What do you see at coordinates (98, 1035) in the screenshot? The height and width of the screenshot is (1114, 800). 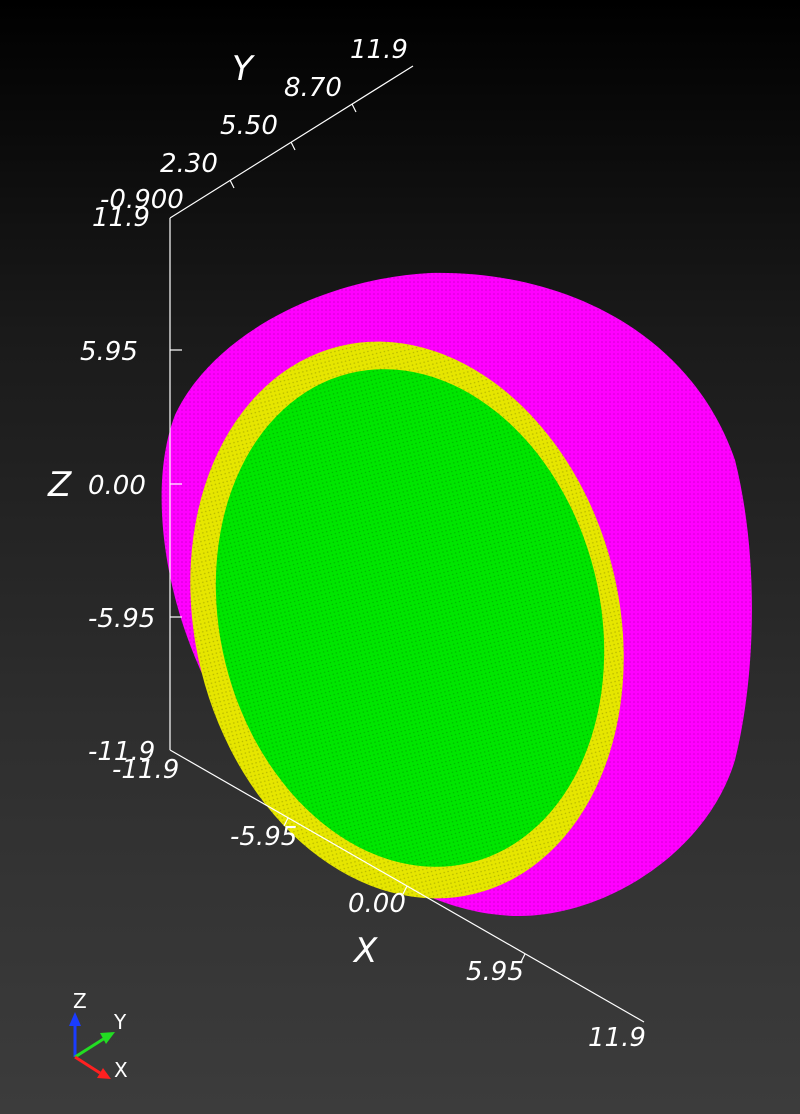 I see `orientation-triad: Z Y X` at bounding box center [98, 1035].